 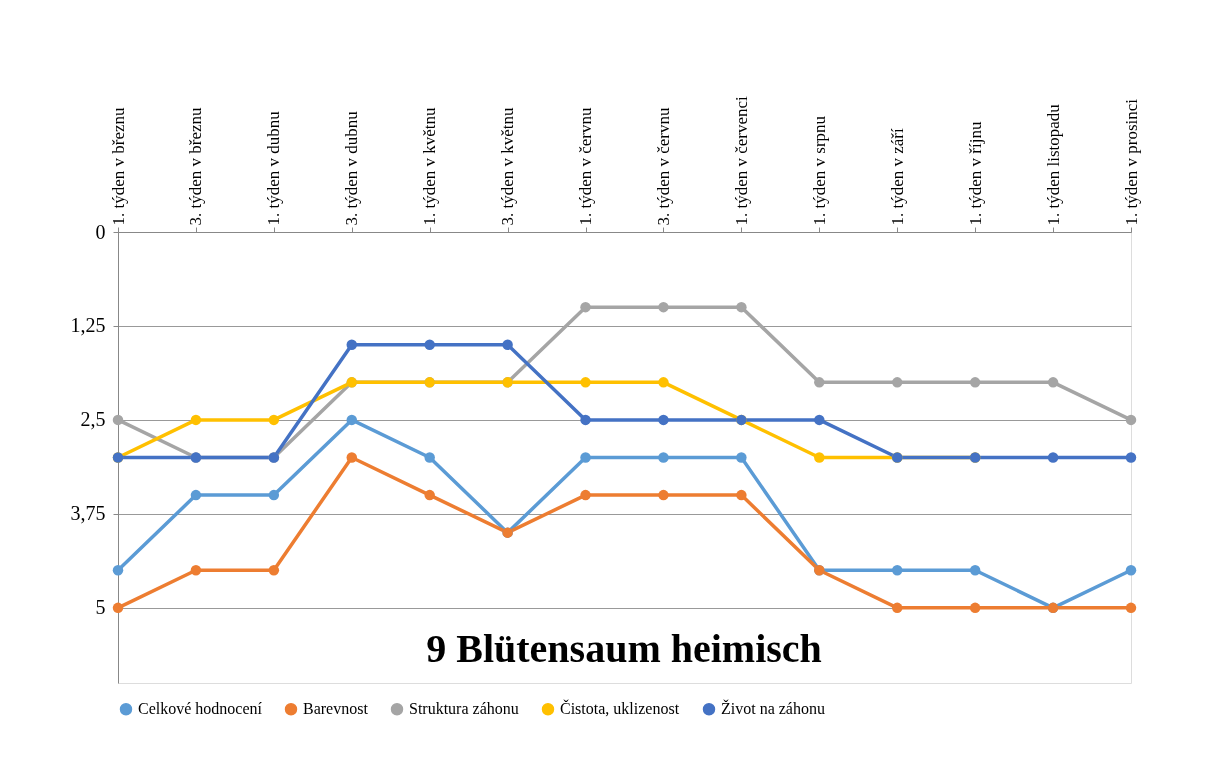 I want to click on legend-label: Celkové hodnocení, so click(x=200, y=709).